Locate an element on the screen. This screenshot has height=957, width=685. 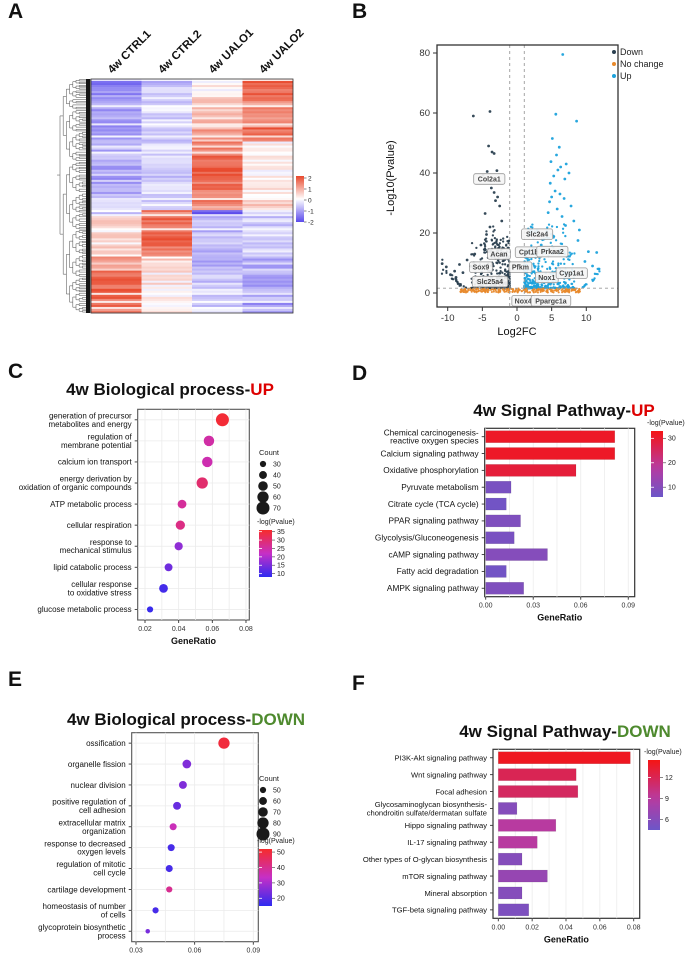
category-label: response to is located at coordinates (111, 542).